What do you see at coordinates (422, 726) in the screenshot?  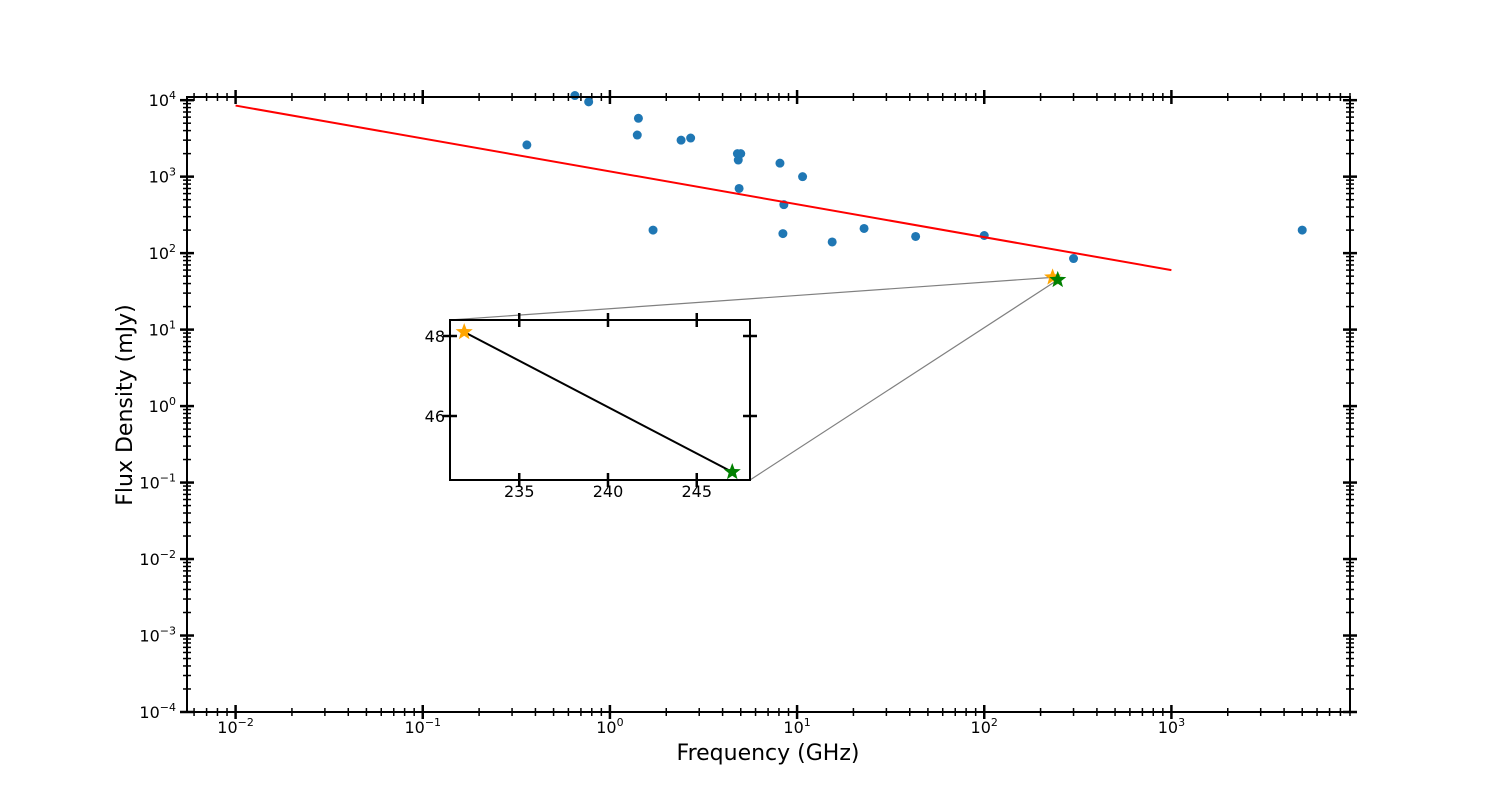 I see `x-tick-label: 10⁻¹` at bounding box center [422, 726].